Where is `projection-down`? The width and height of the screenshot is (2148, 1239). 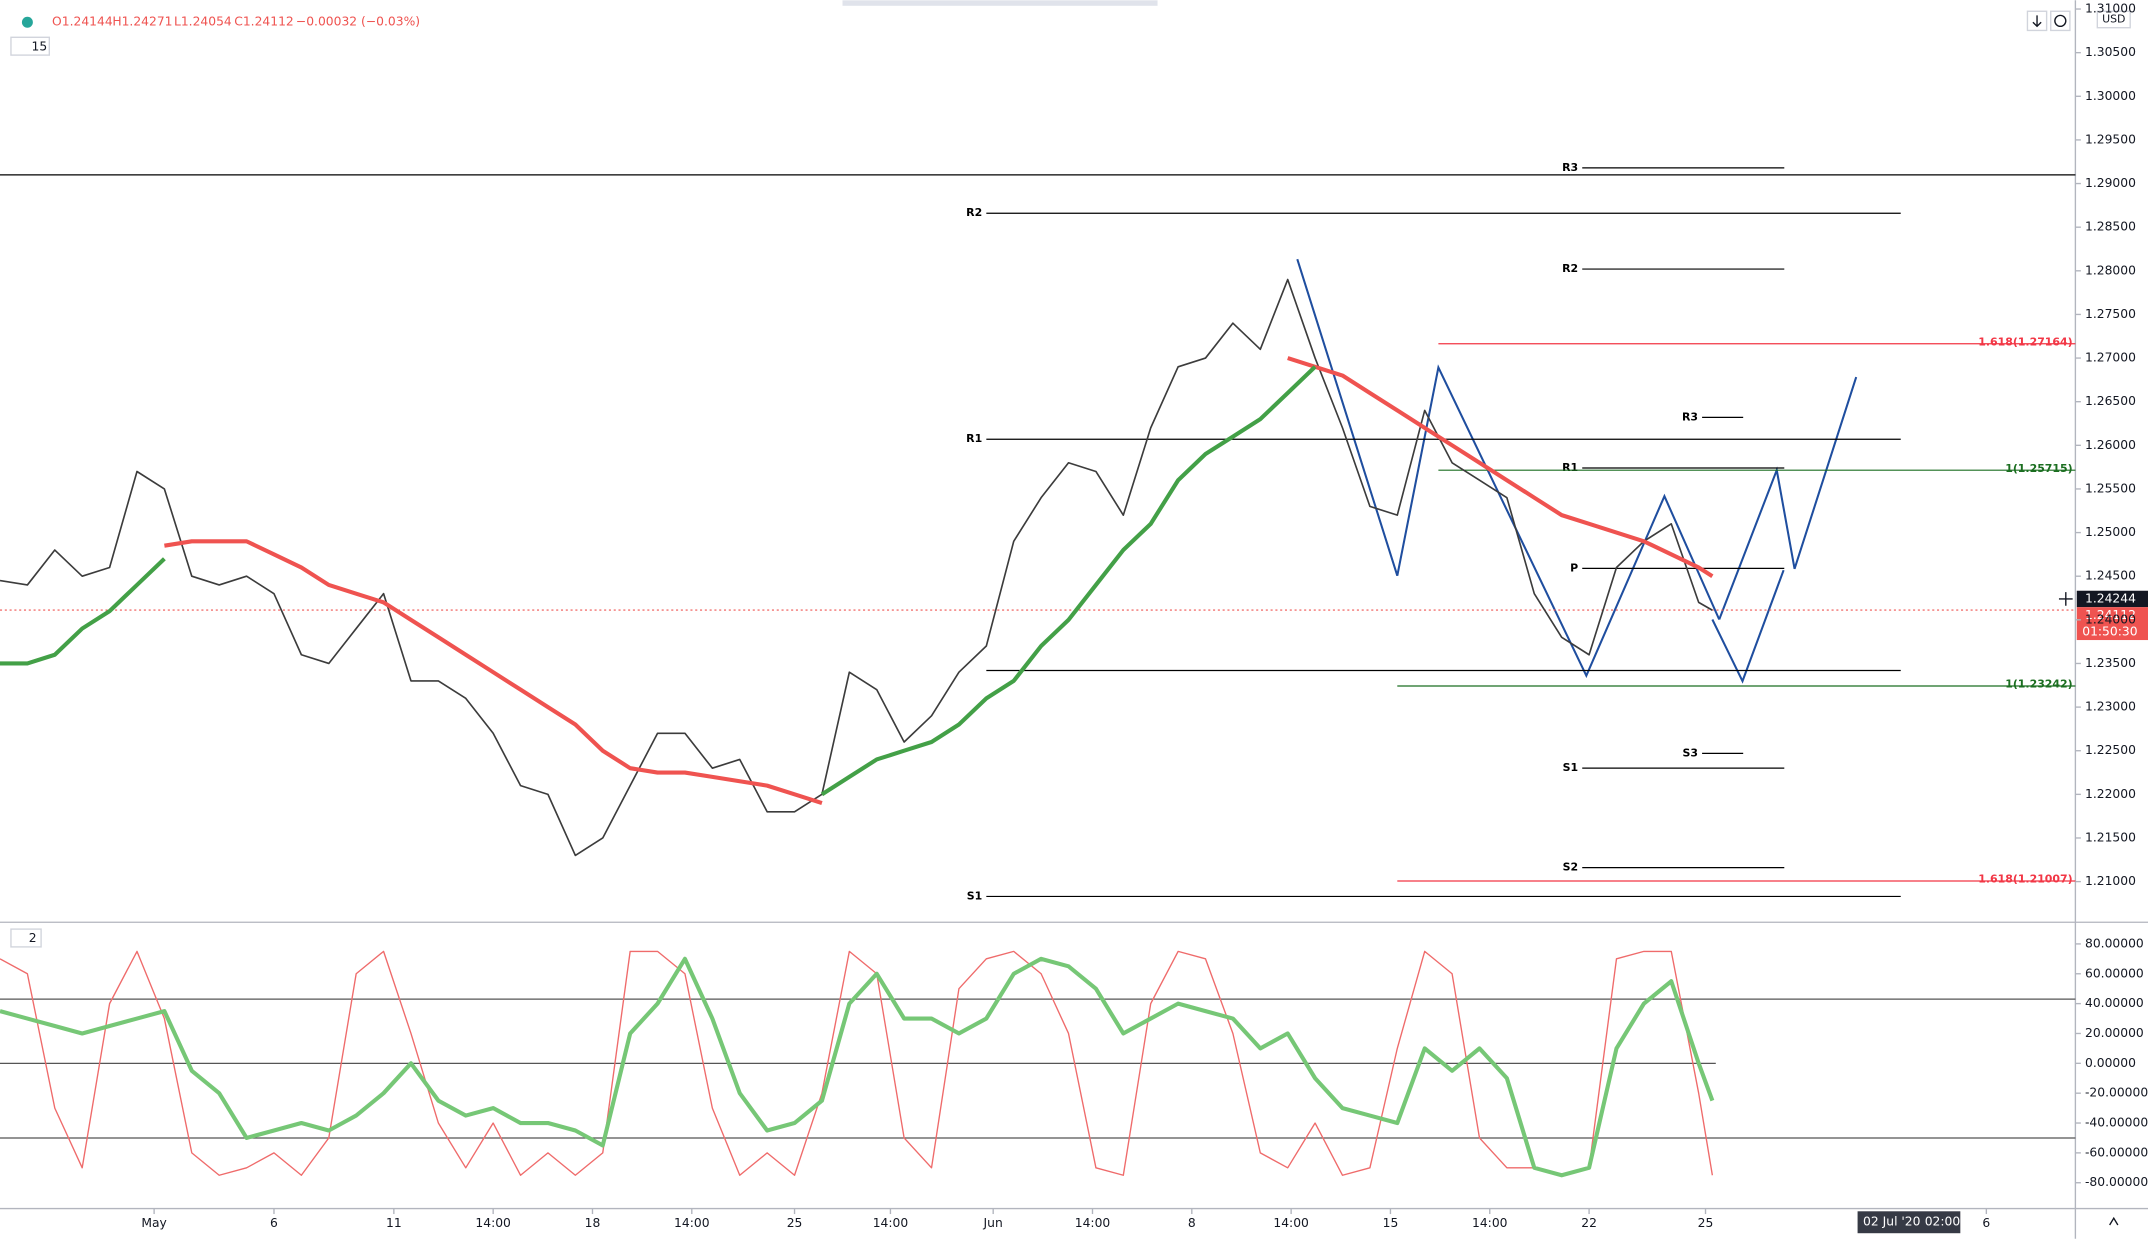
projection-down is located at coordinates (1748, 626).